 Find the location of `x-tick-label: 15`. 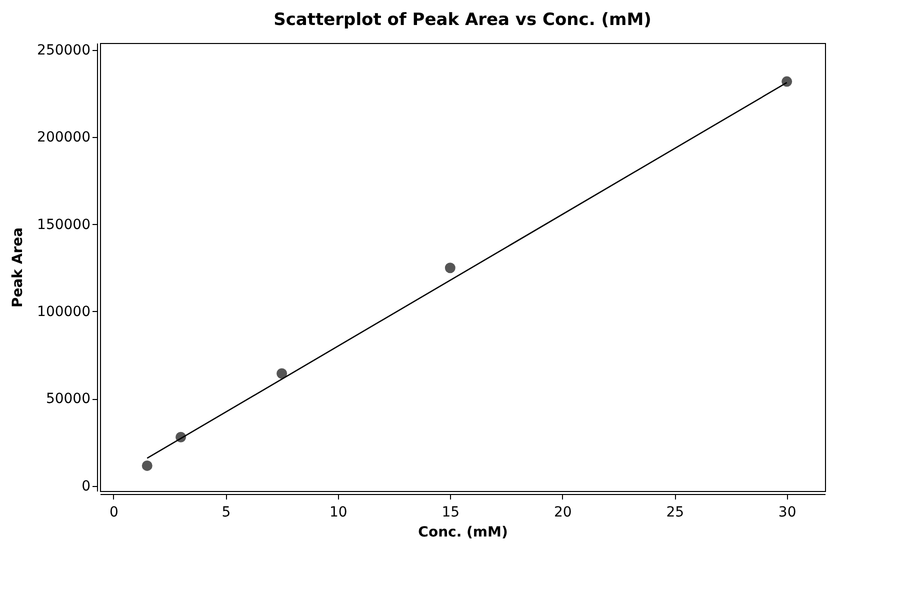

x-tick-label: 15 is located at coordinates (451, 512).